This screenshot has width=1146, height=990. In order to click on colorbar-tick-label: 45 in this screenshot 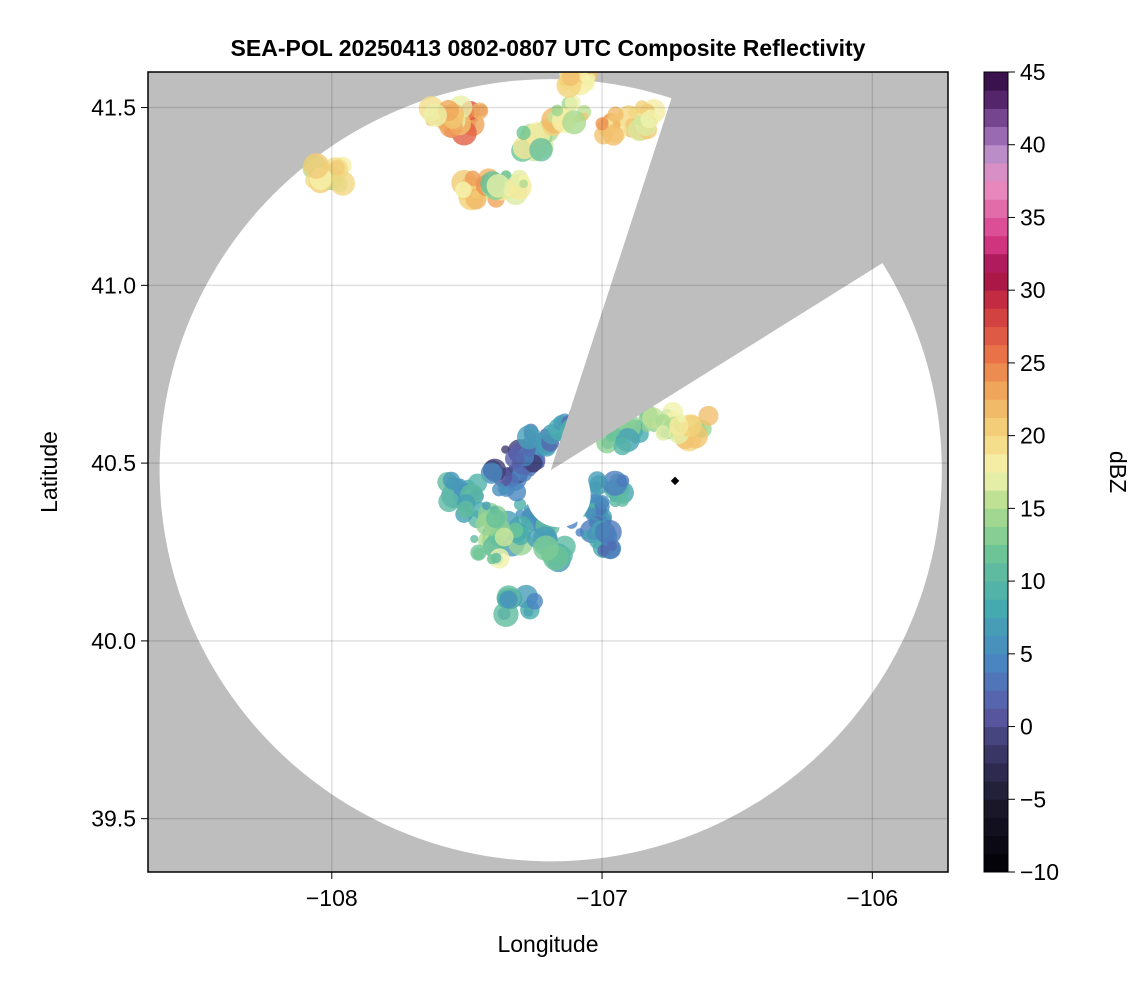, I will do `click(1033, 72)`.